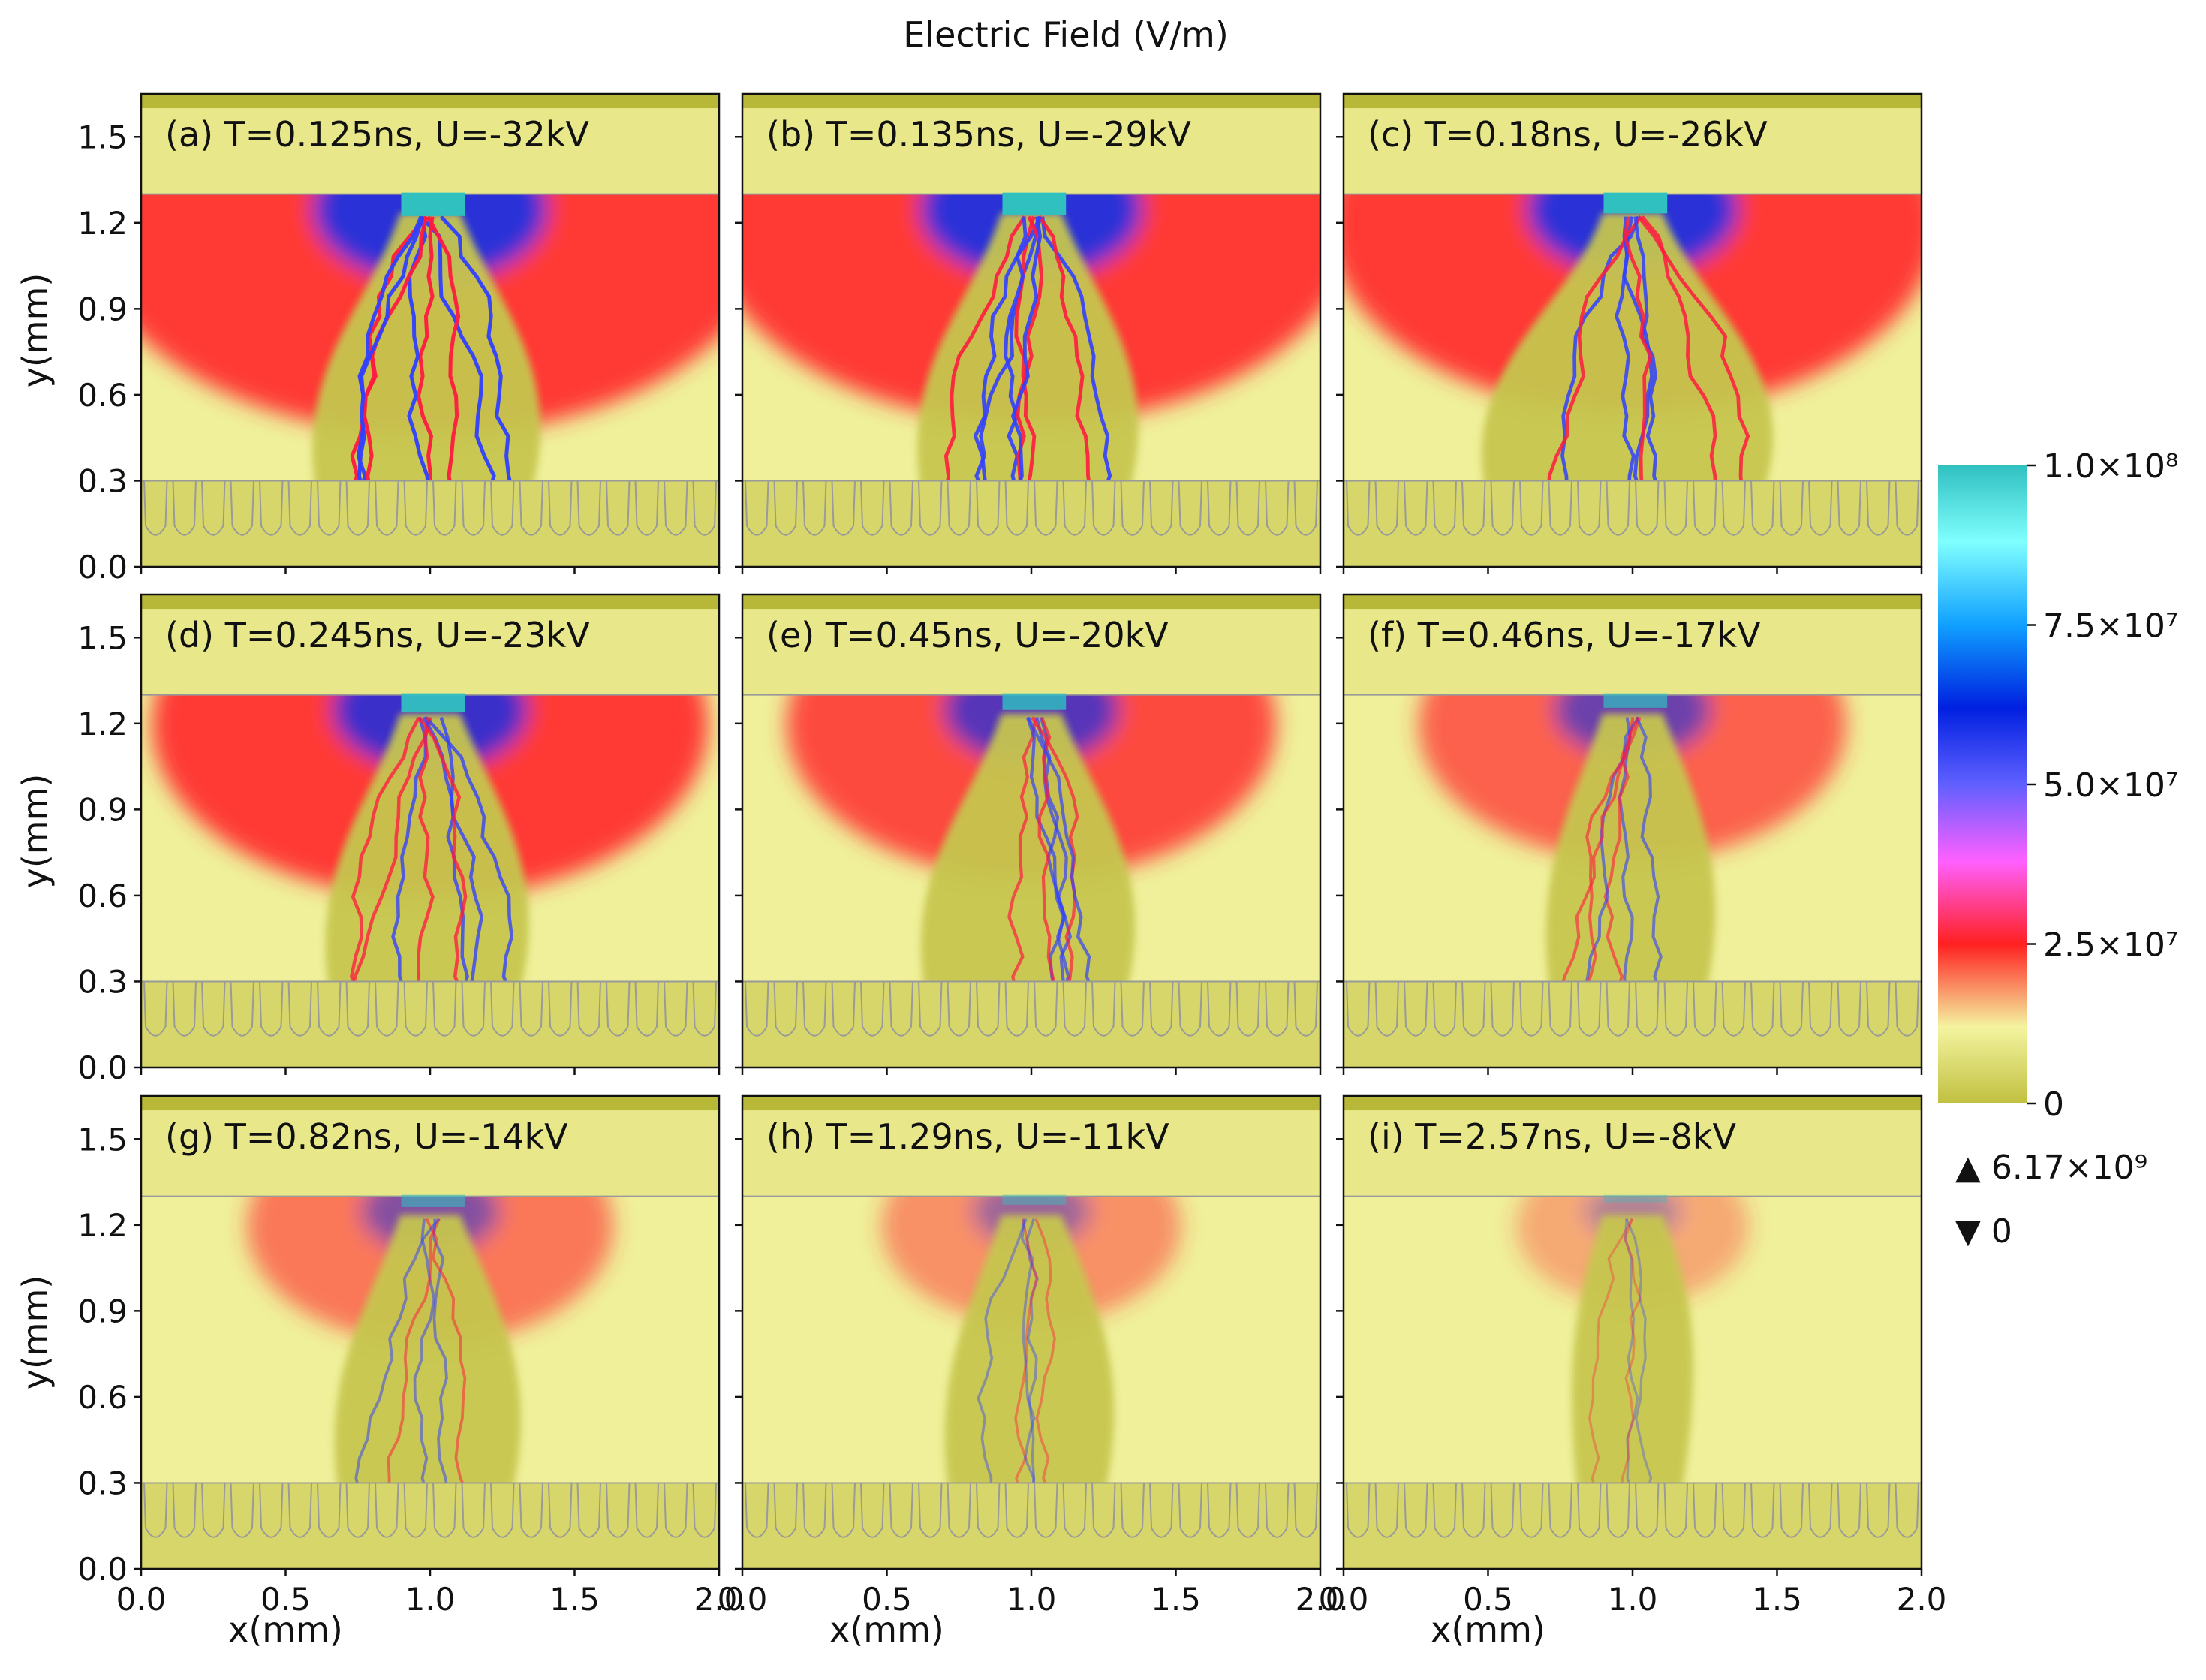  Describe the element at coordinates (1564, 635) in the screenshot. I see `panel-label: (f) T=0.46ns, U=-17kV` at that location.